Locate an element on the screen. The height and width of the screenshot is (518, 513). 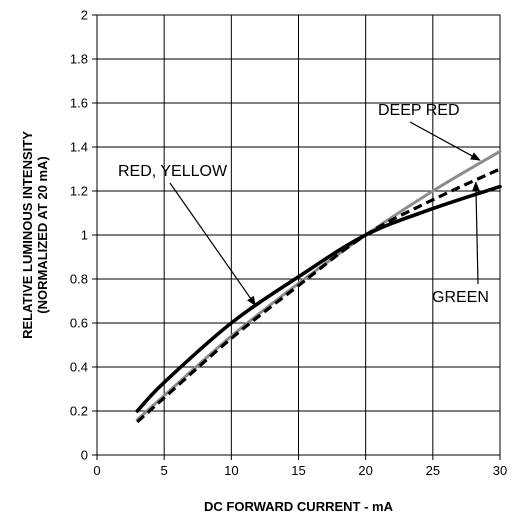
y-tick-label: 1.2 is located at coordinates (79, 191).